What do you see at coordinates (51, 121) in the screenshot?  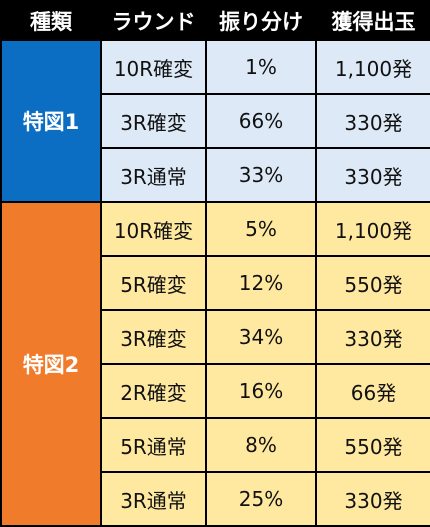 I see `group-label-tokuzu1: 特図1` at bounding box center [51, 121].